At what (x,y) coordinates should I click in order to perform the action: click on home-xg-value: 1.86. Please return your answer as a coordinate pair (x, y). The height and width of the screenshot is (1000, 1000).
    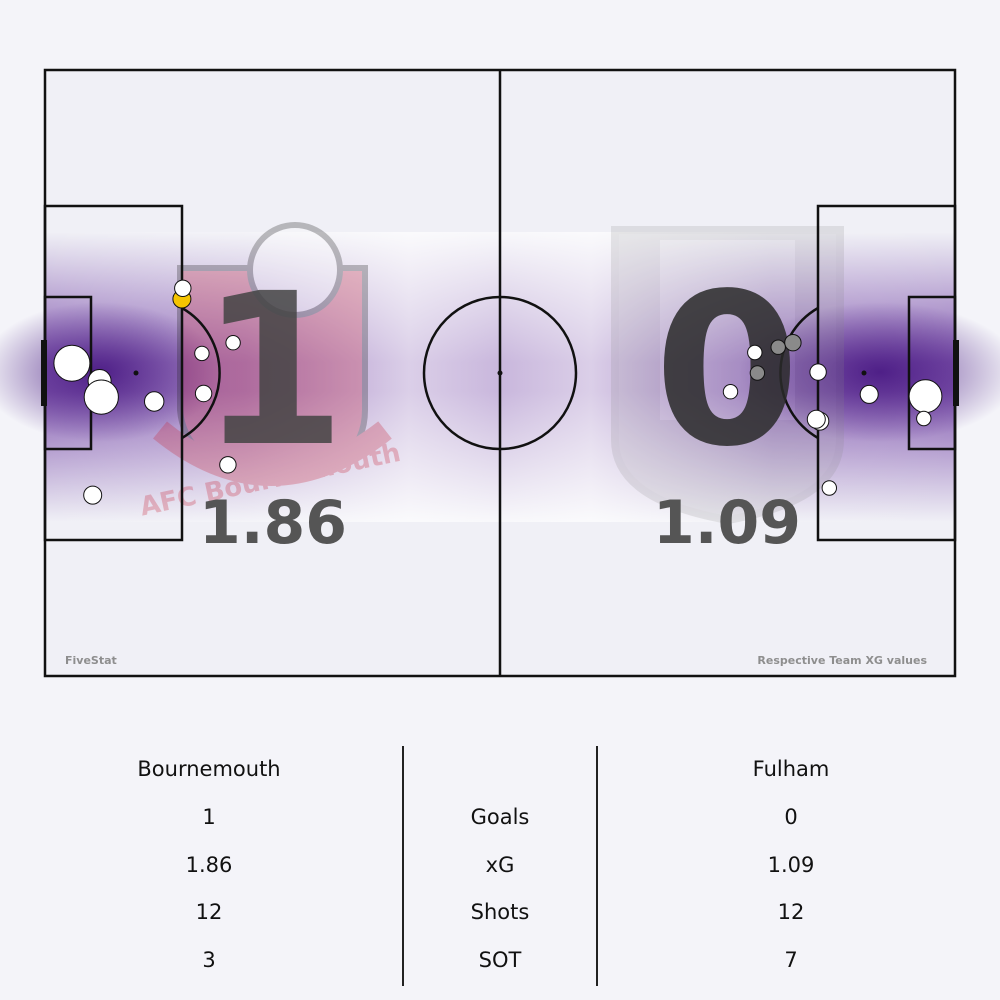
    Looking at the image, I should click on (209, 865).